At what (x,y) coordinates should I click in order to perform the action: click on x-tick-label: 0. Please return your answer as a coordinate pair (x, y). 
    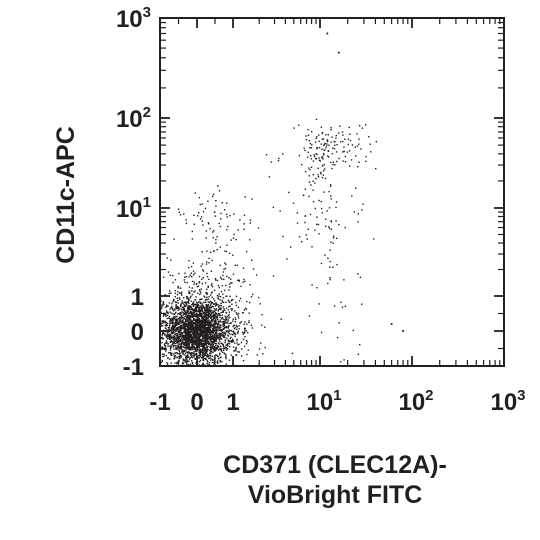
    Looking at the image, I should click on (196, 402).